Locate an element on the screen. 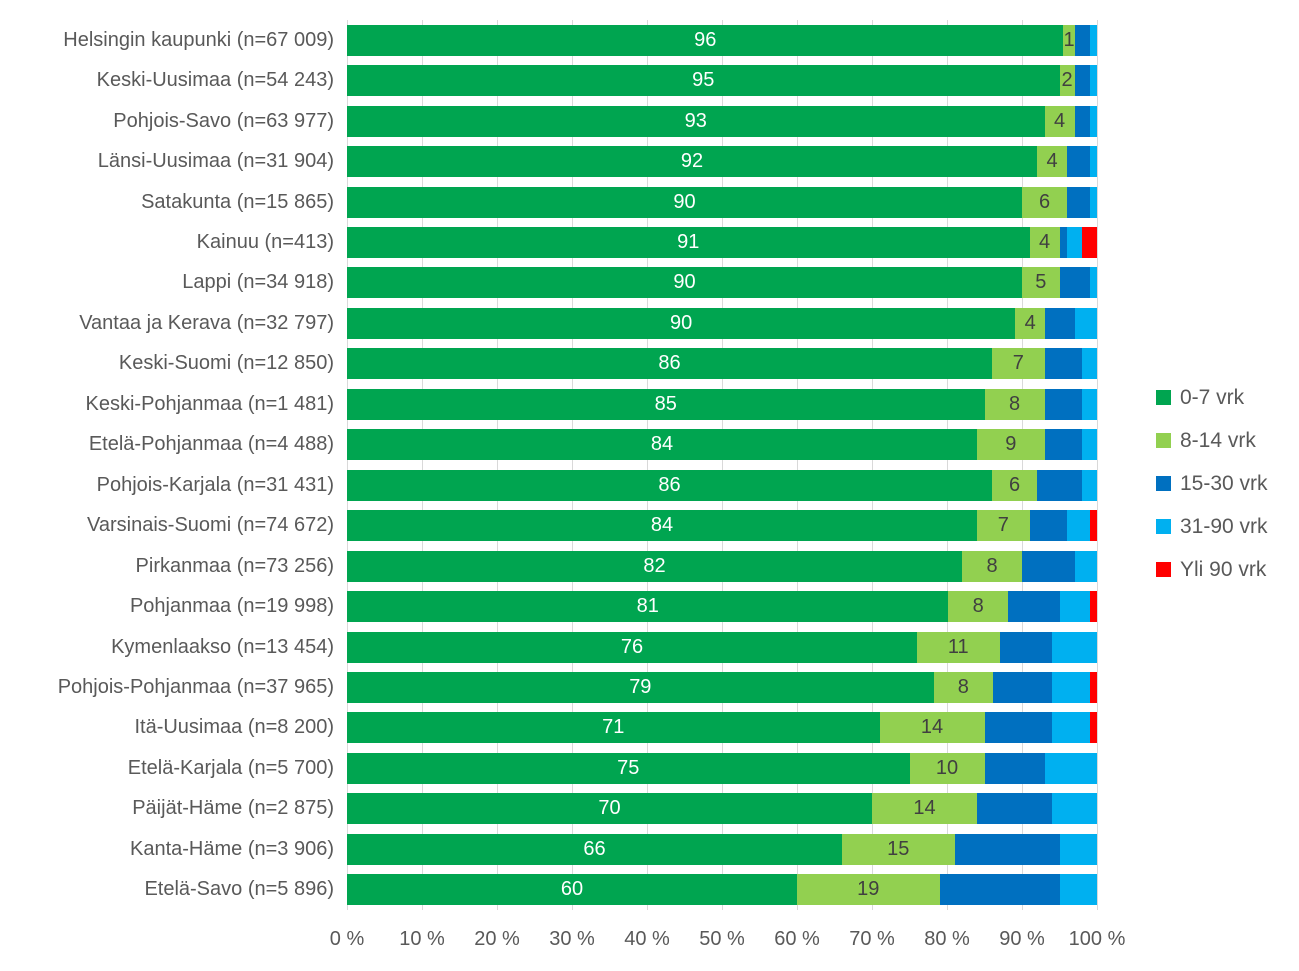 This screenshot has height=971, width=1299. category-label: Kanta-Häme (n=3 906) is located at coordinates (231, 848).